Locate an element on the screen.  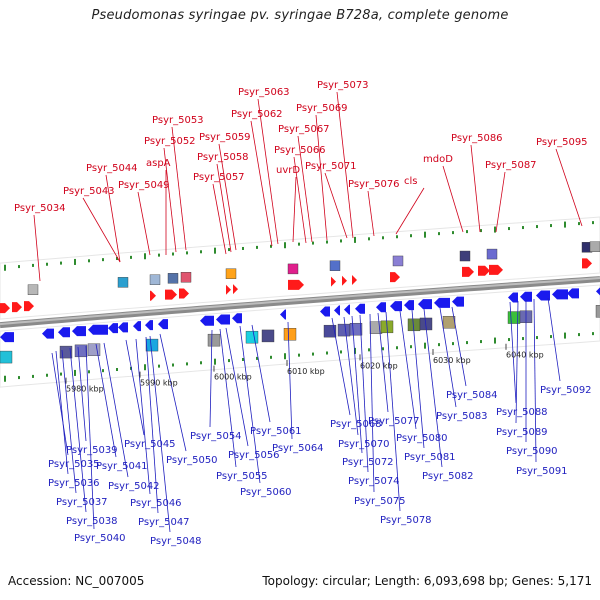
reverse-gene-label: Psyr_5036 is located at coordinates (74, 483).